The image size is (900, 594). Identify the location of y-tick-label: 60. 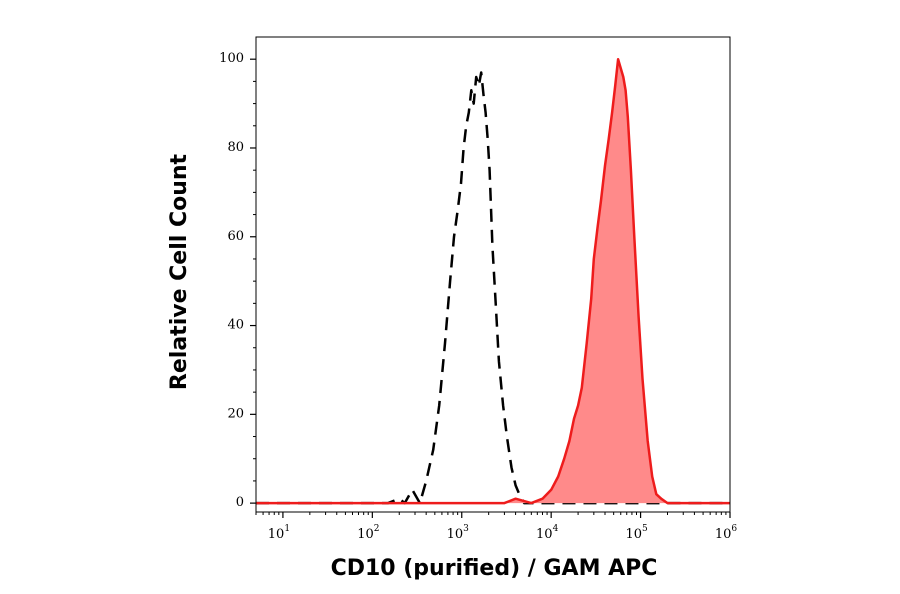
(235, 236).